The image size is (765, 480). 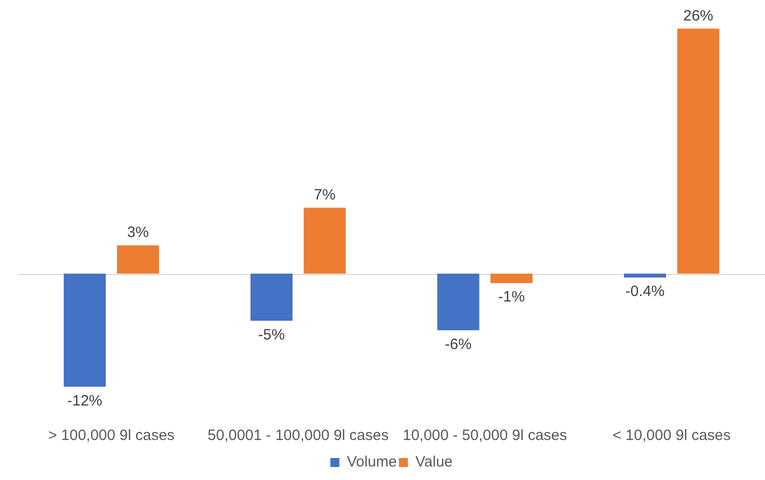 What do you see at coordinates (485, 435) in the screenshot?
I see `x-tick-label: 10,000 - 50,000 9l cases` at bounding box center [485, 435].